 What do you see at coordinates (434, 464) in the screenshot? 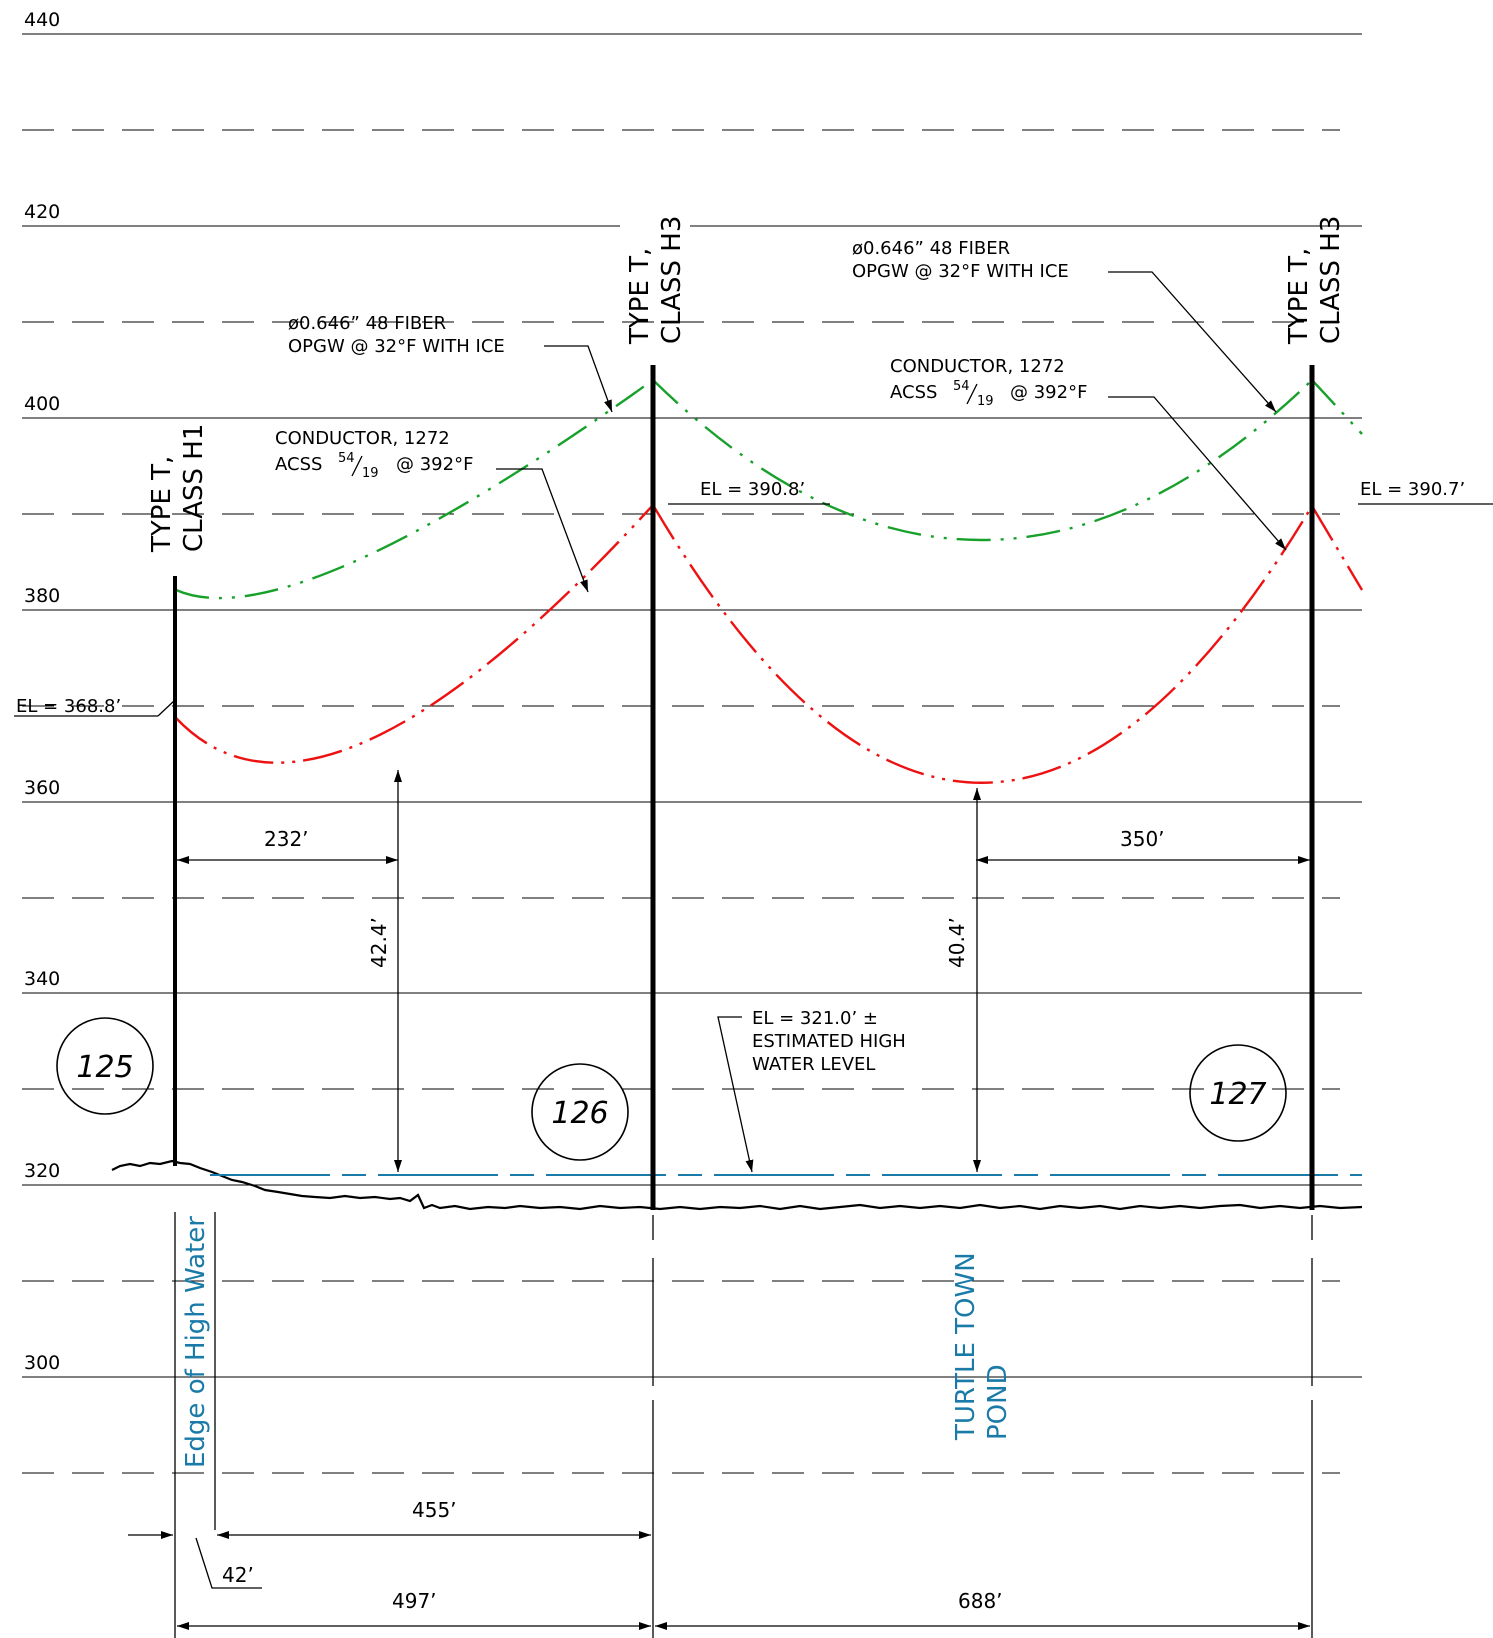
I see `conductor-note-1-temp: @ 392°F` at bounding box center [434, 464].